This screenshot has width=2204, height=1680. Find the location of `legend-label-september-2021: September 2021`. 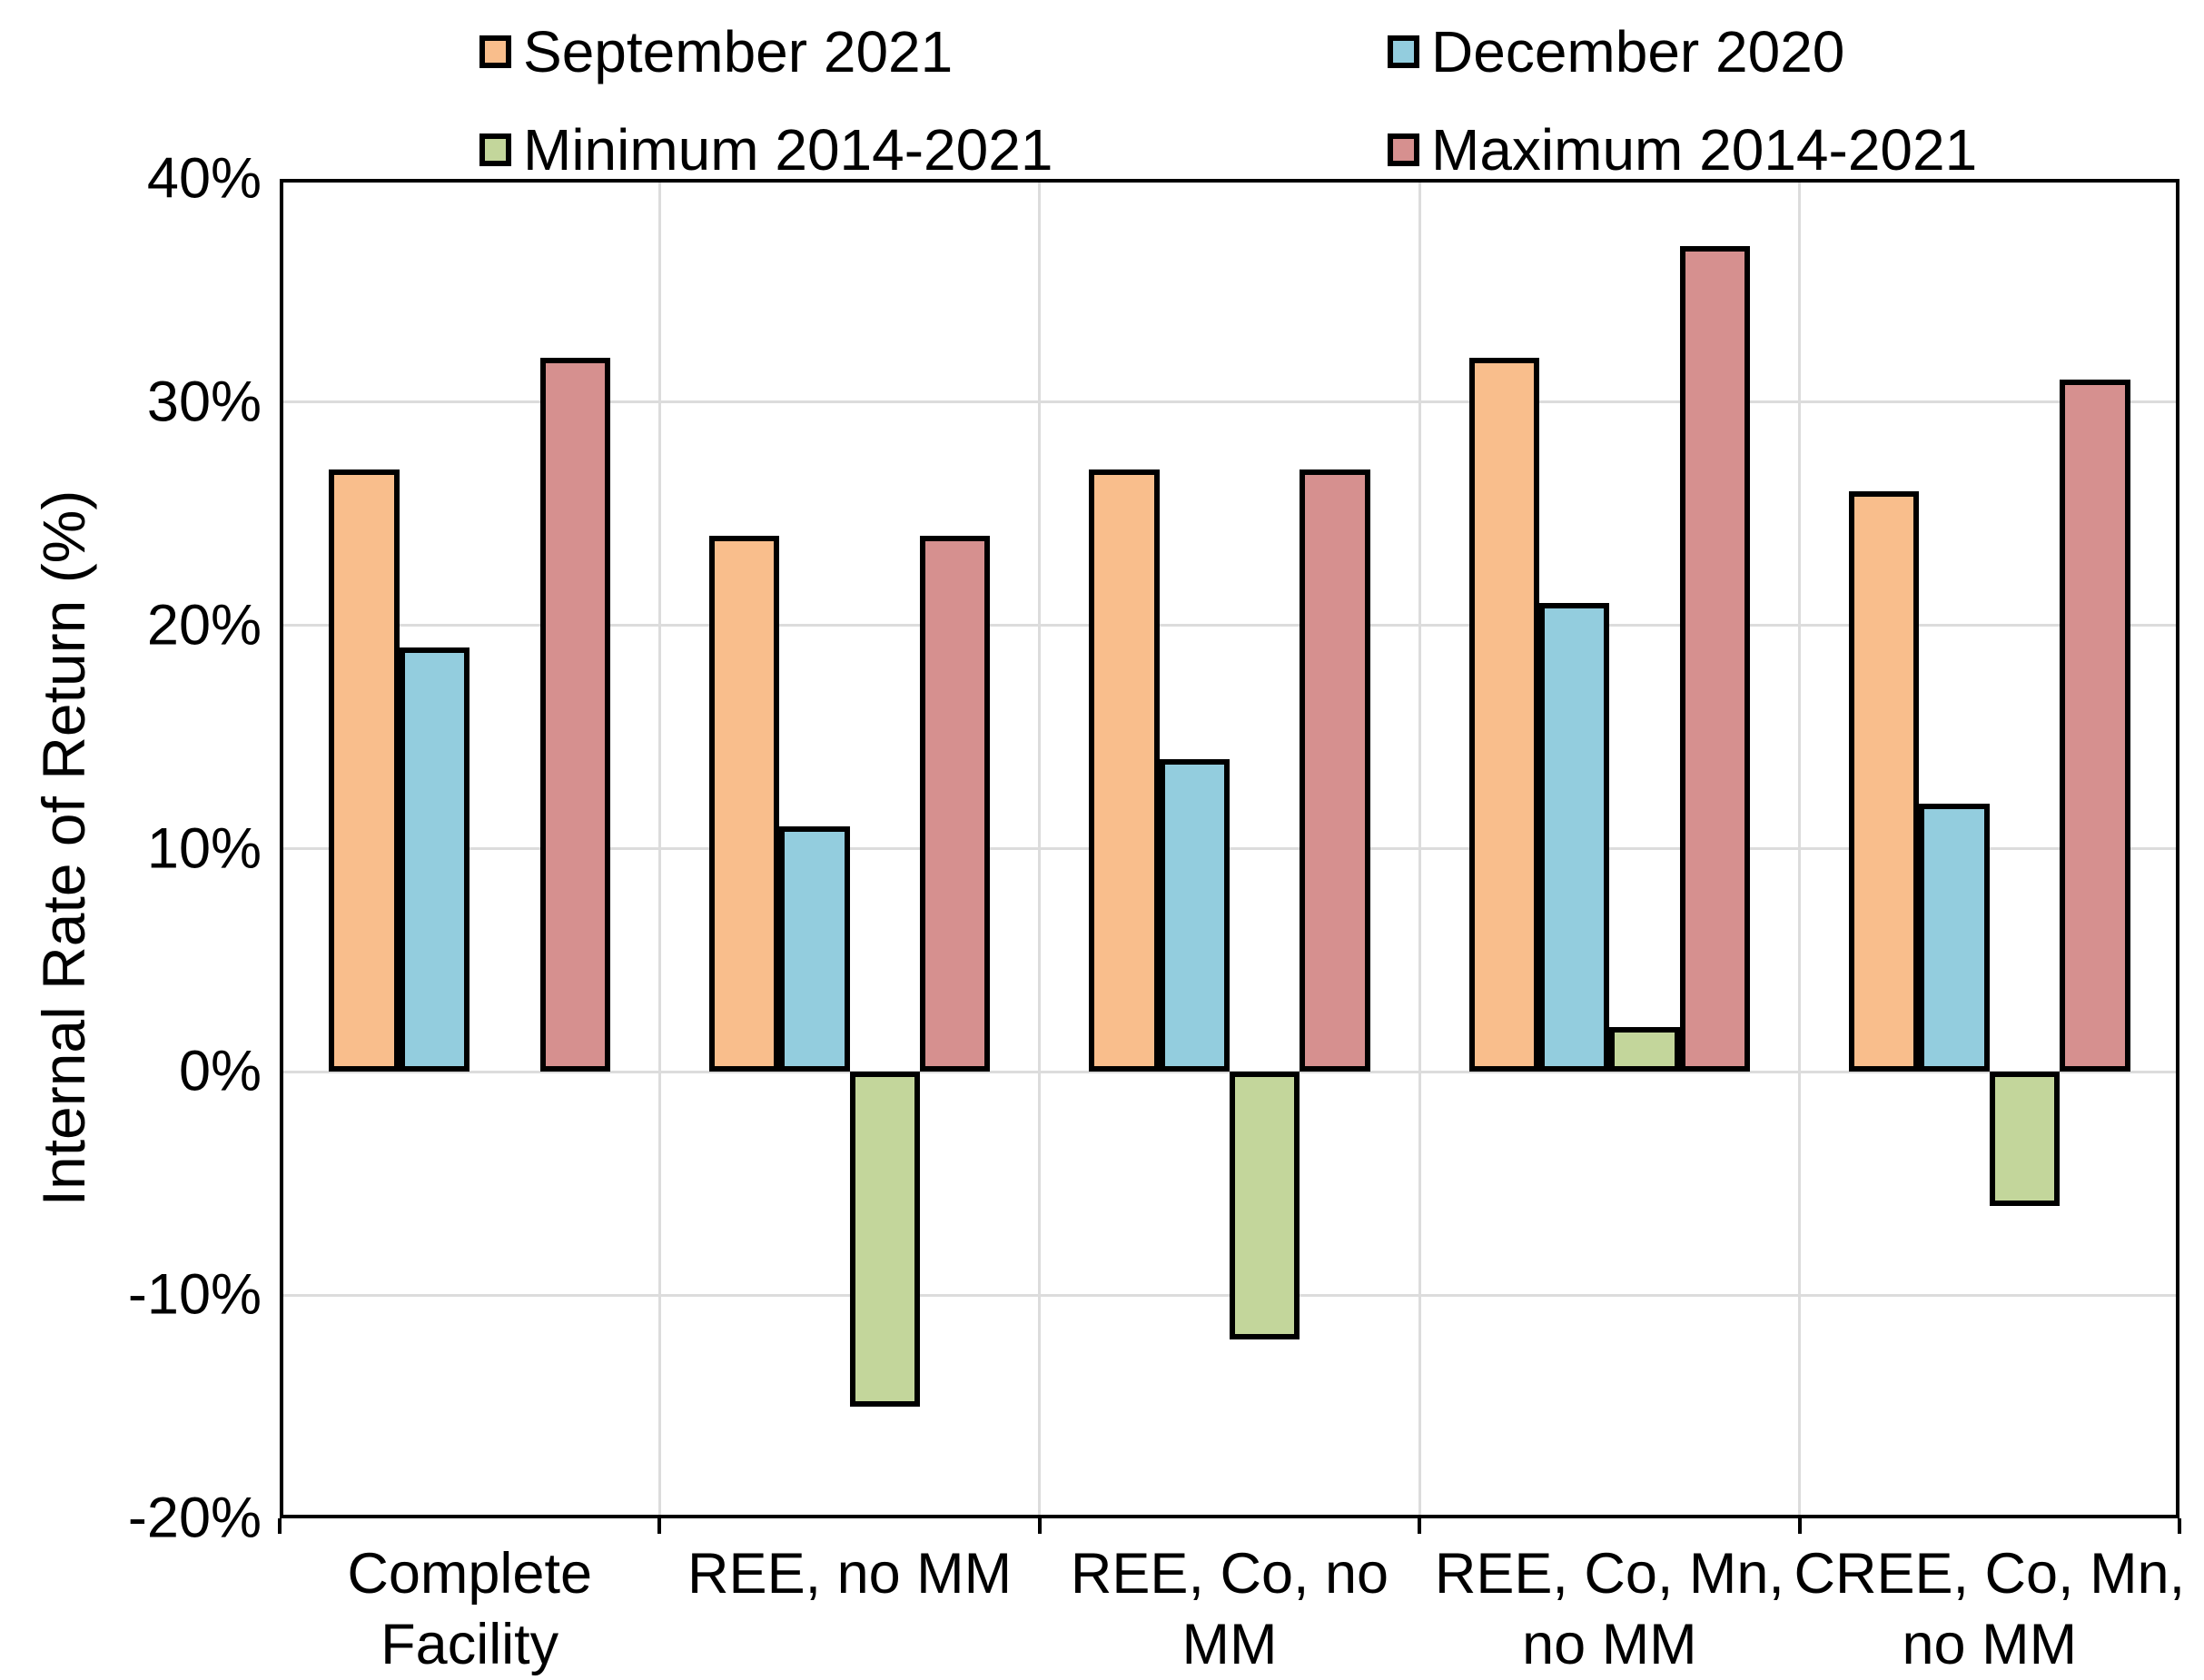

legend-label-september-2021: September 2021 is located at coordinates (738, 52).